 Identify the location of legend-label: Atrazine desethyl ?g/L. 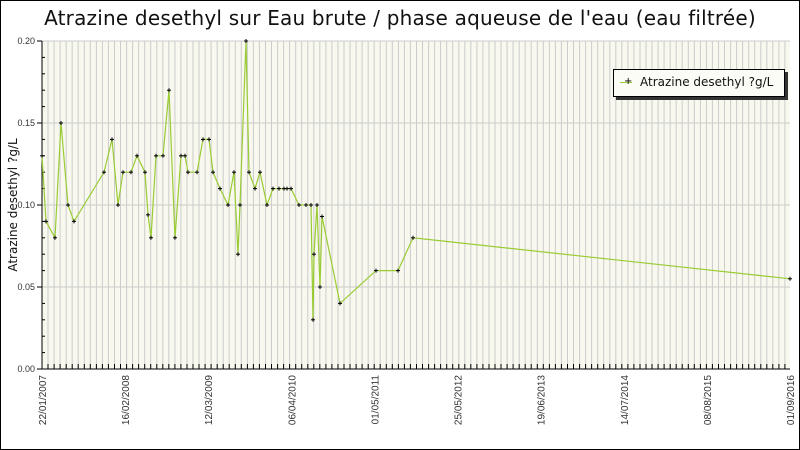
(707, 82).